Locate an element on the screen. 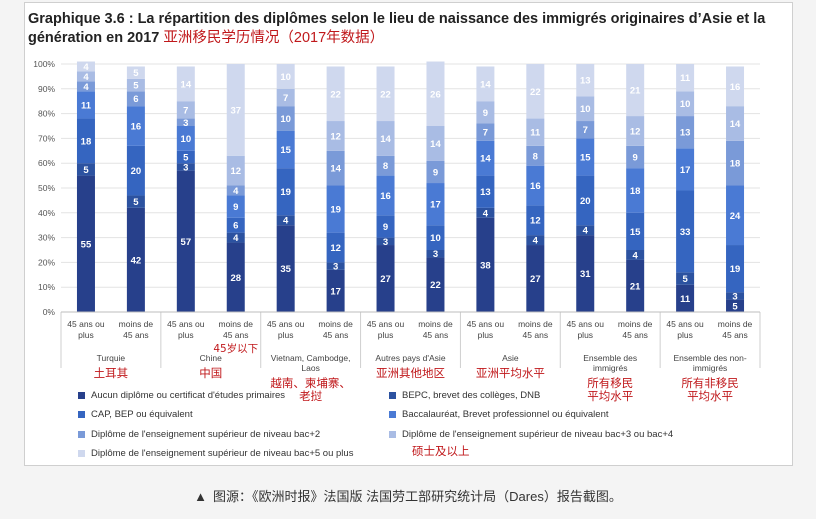 This screenshot has width=816, height=519. chart-title-zh: 亚洲移民学历情况（2017年数据） is located at coordinates (274, 38).